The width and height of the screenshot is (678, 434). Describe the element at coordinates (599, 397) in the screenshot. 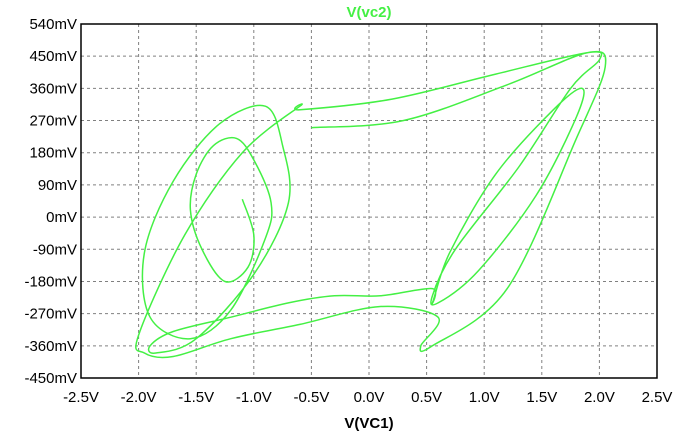

I see `x-tick-label: 2.0V` at that location.